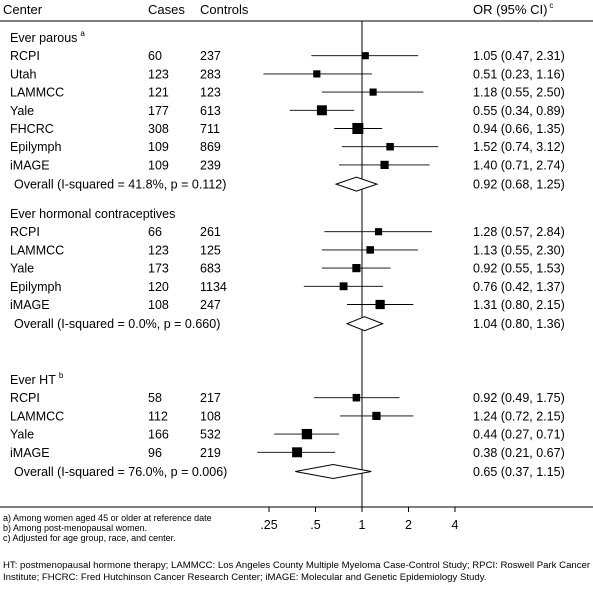  What do you see at coordinates (224, 9) in the screenshot?
I see `header-controls: Controls` at bounding box center [224, 9].